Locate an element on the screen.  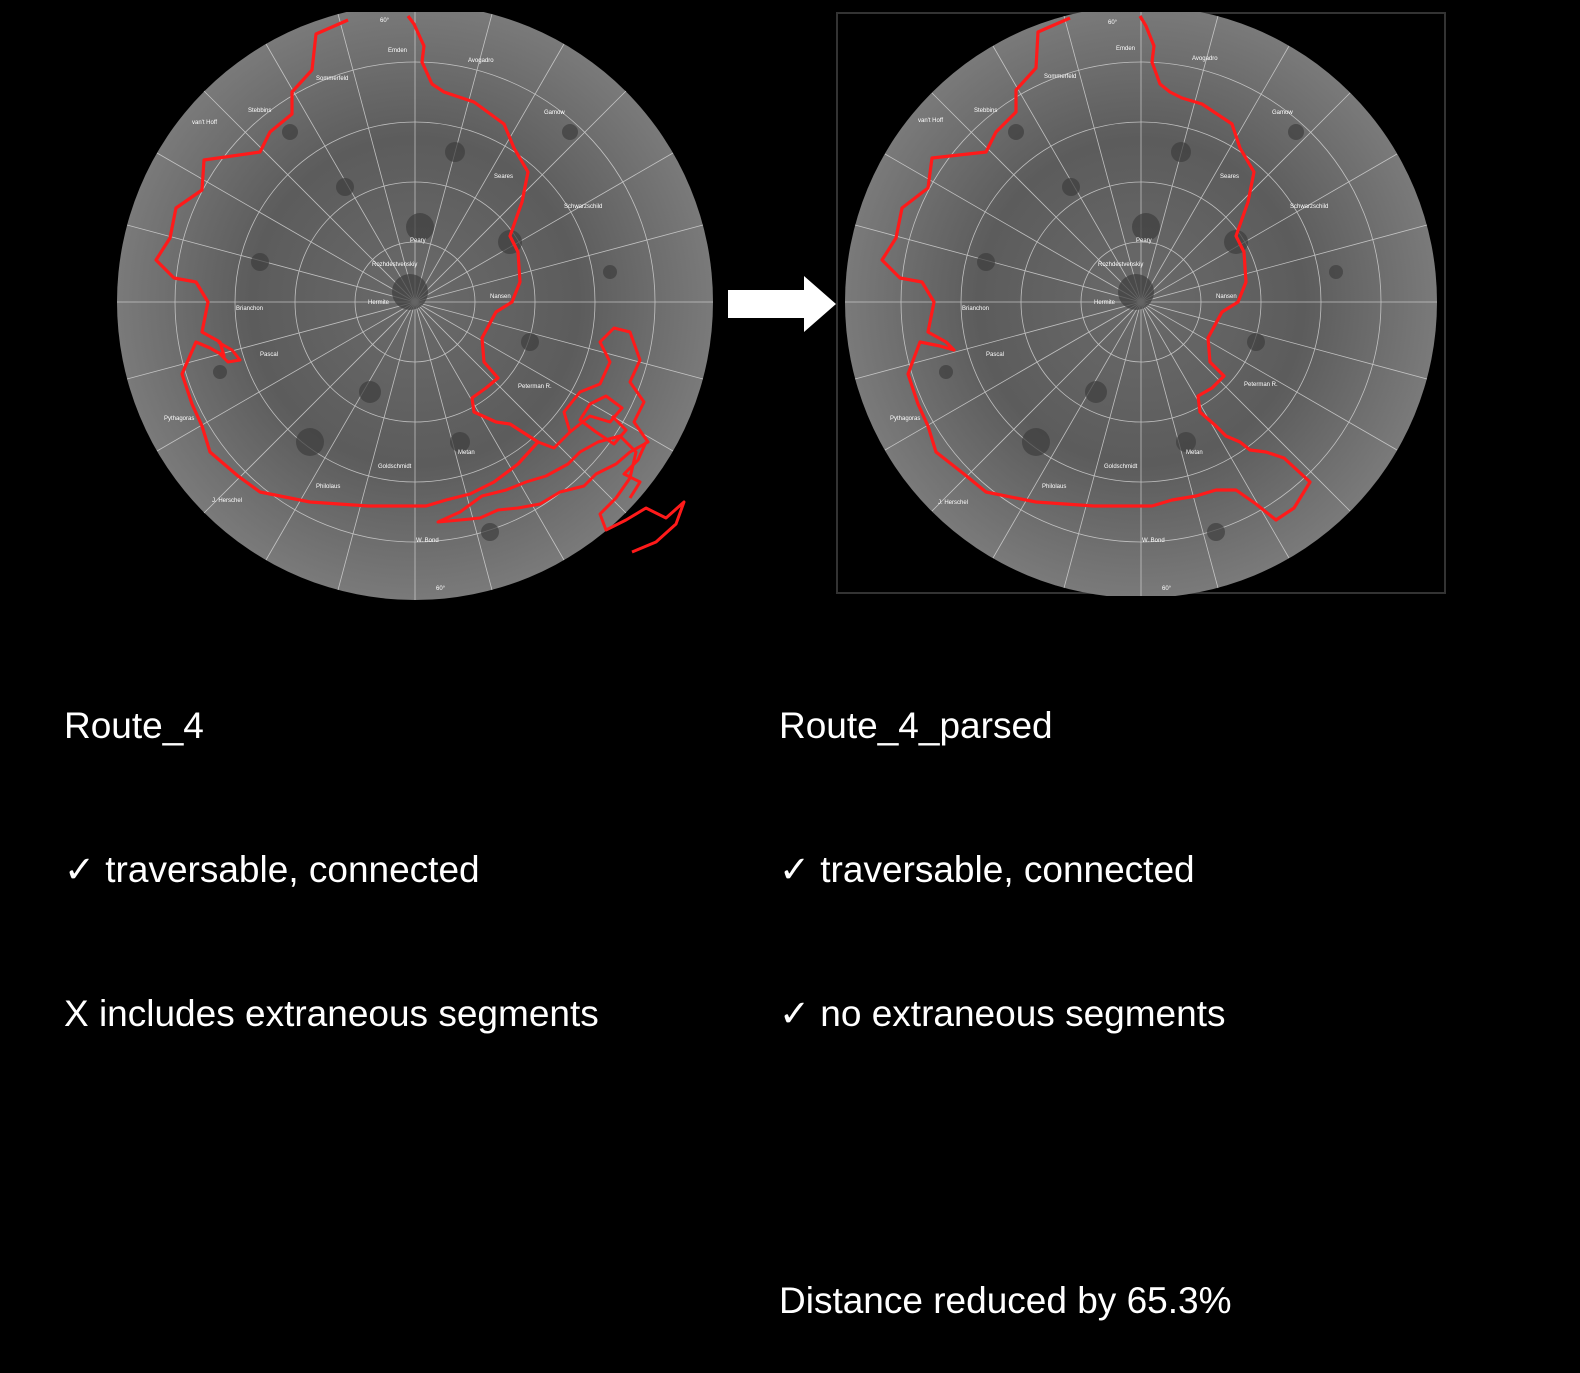
route-4-path is located at coordinates (347, 261).